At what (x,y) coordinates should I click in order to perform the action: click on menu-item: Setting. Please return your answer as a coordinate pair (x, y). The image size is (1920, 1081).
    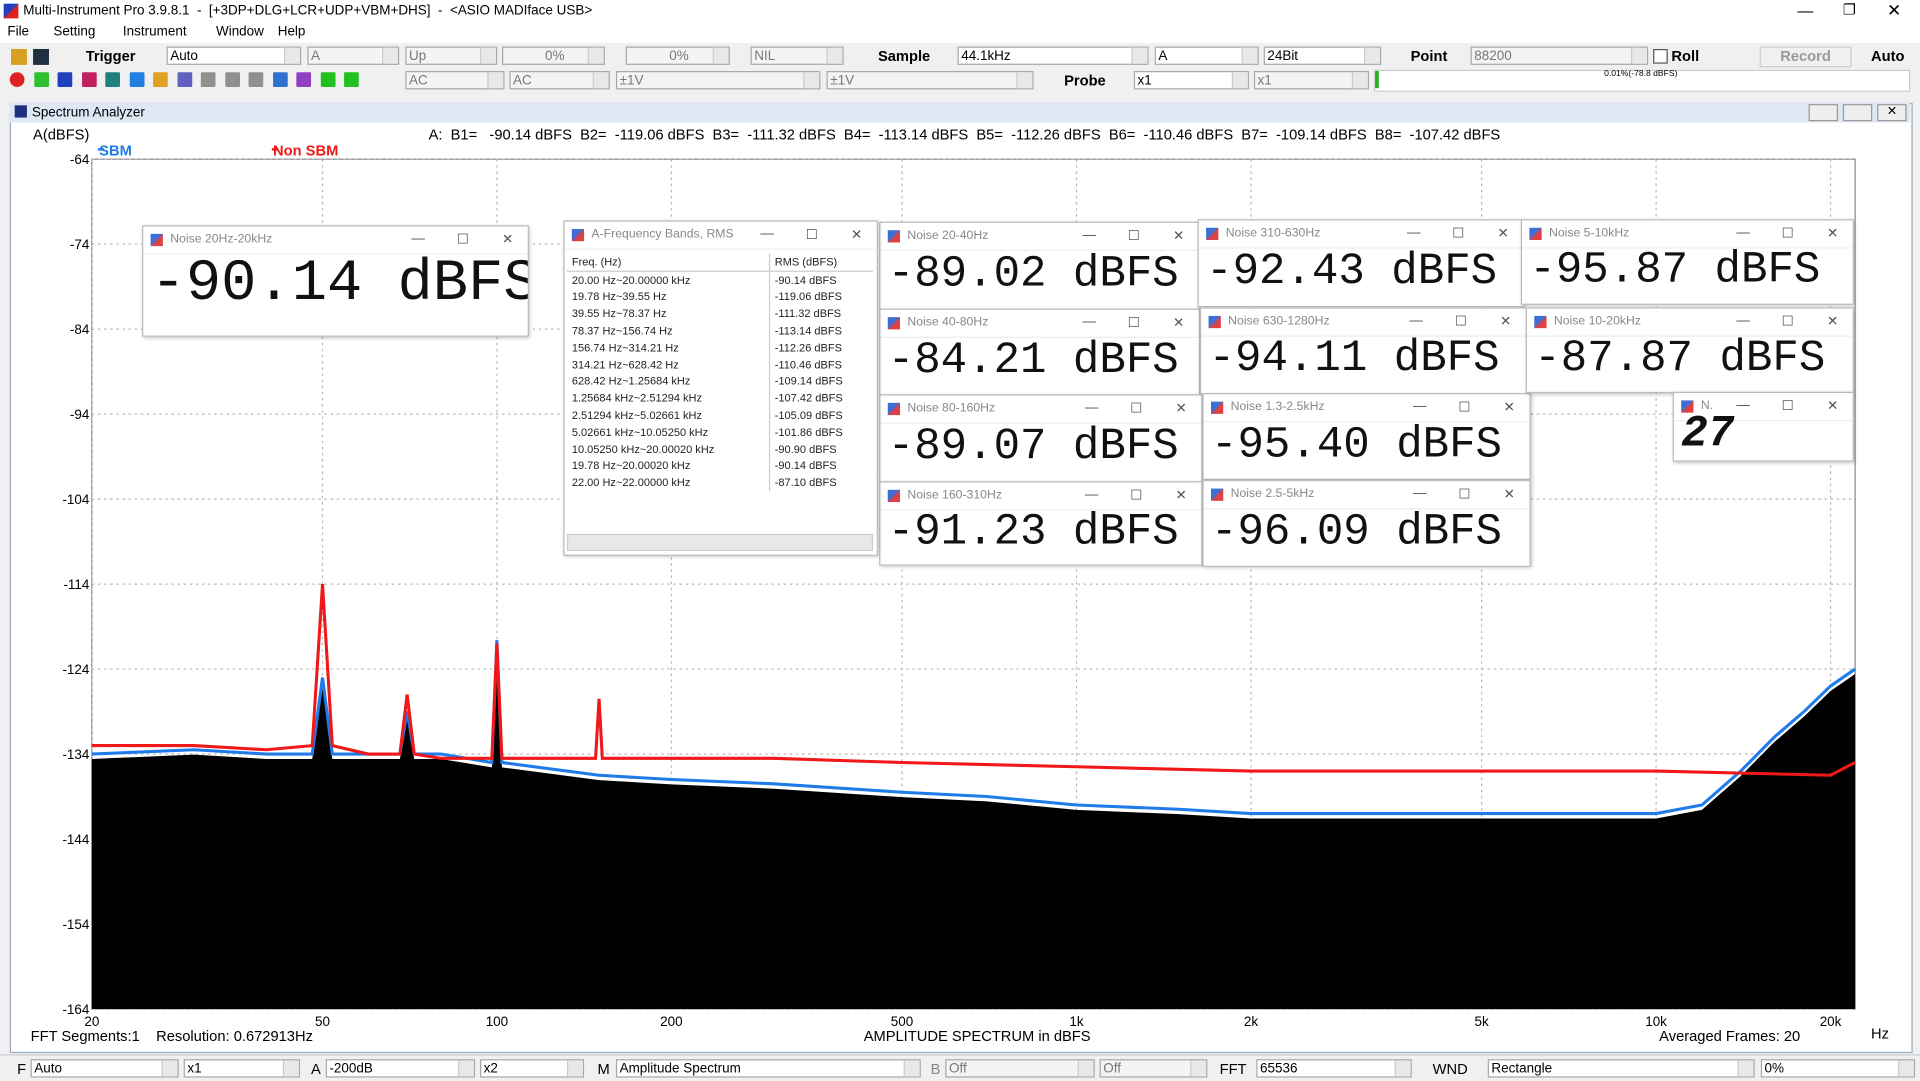
    Looking at the image, I should click on (74, 32).